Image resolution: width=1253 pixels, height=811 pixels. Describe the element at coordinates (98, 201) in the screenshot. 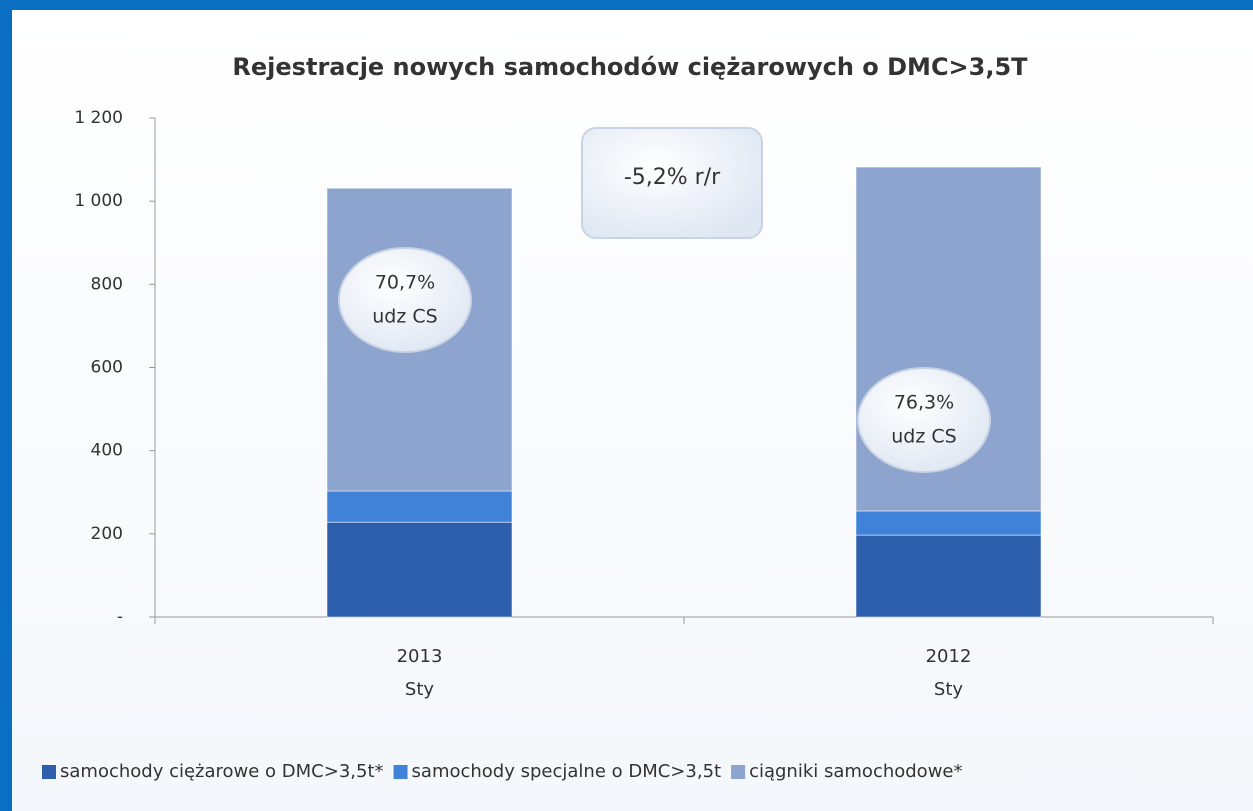

I see `y-tick-label: 1 000` at that location.